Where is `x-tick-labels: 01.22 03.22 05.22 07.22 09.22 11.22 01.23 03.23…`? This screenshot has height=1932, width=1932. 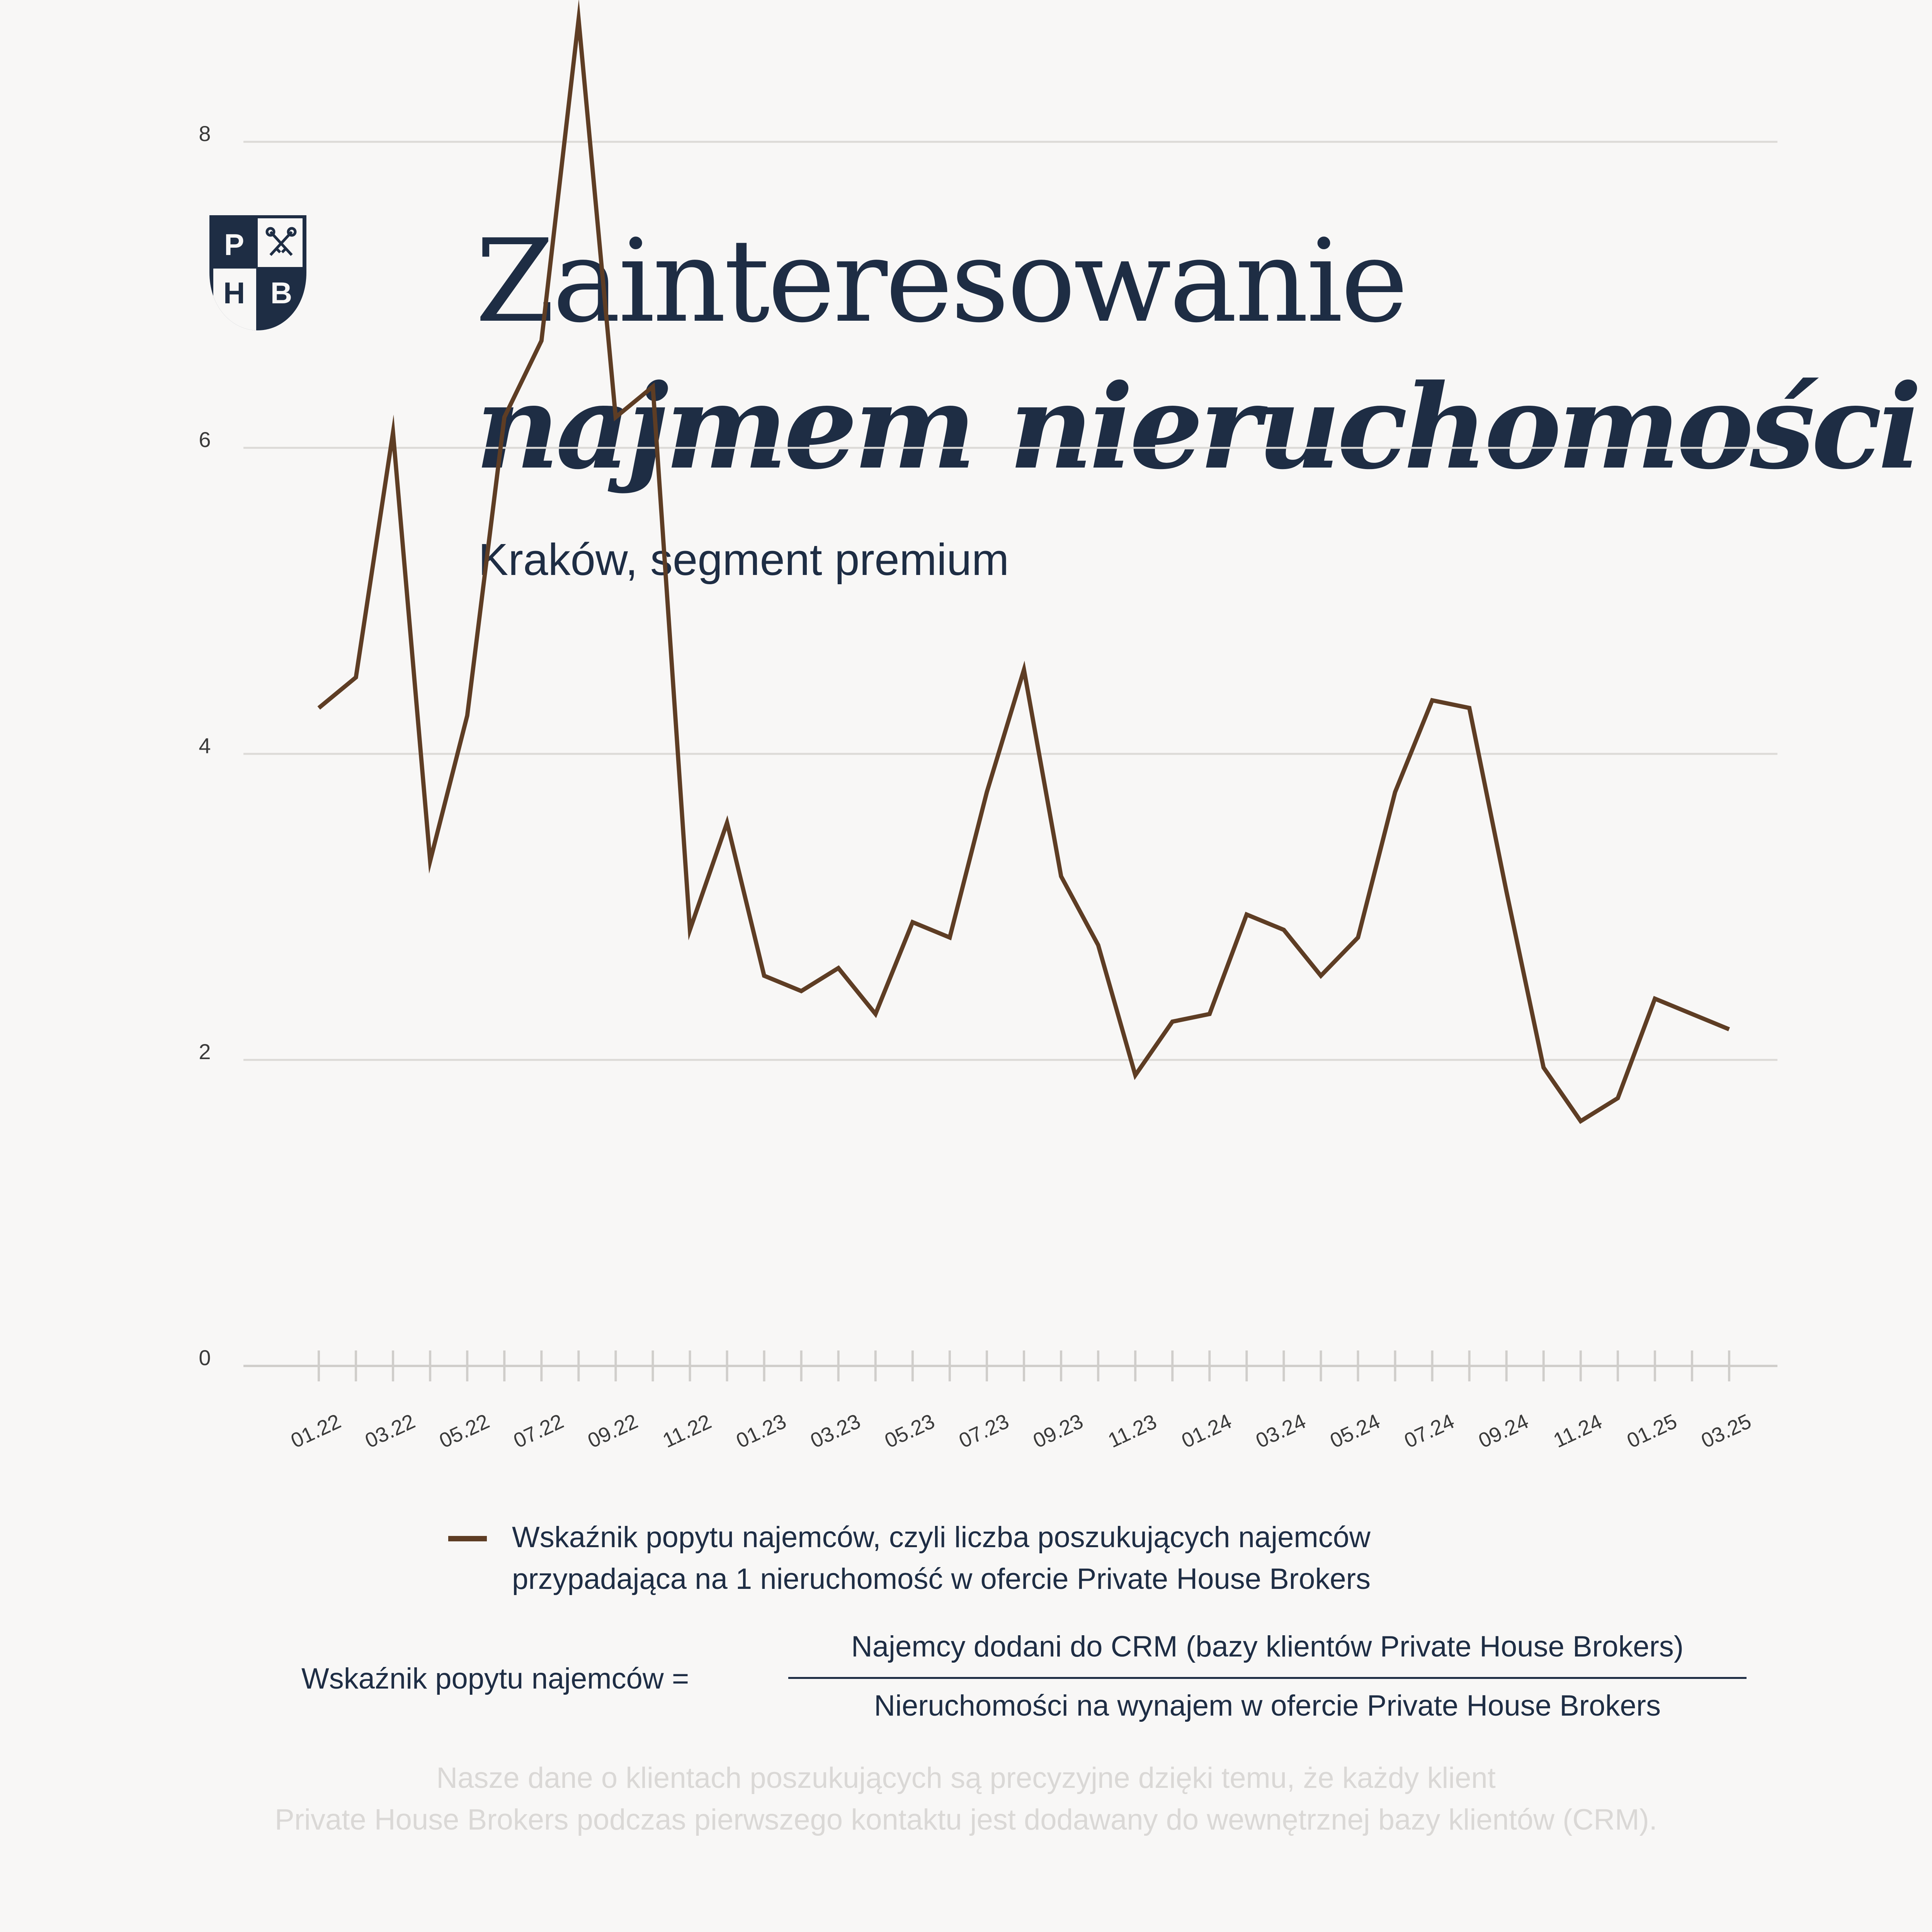
x-tick-labels: 01.22 03.22 05.22 07.22 09.22 11.22 01.23 03.23… is located at coordinates (1021, 1431).